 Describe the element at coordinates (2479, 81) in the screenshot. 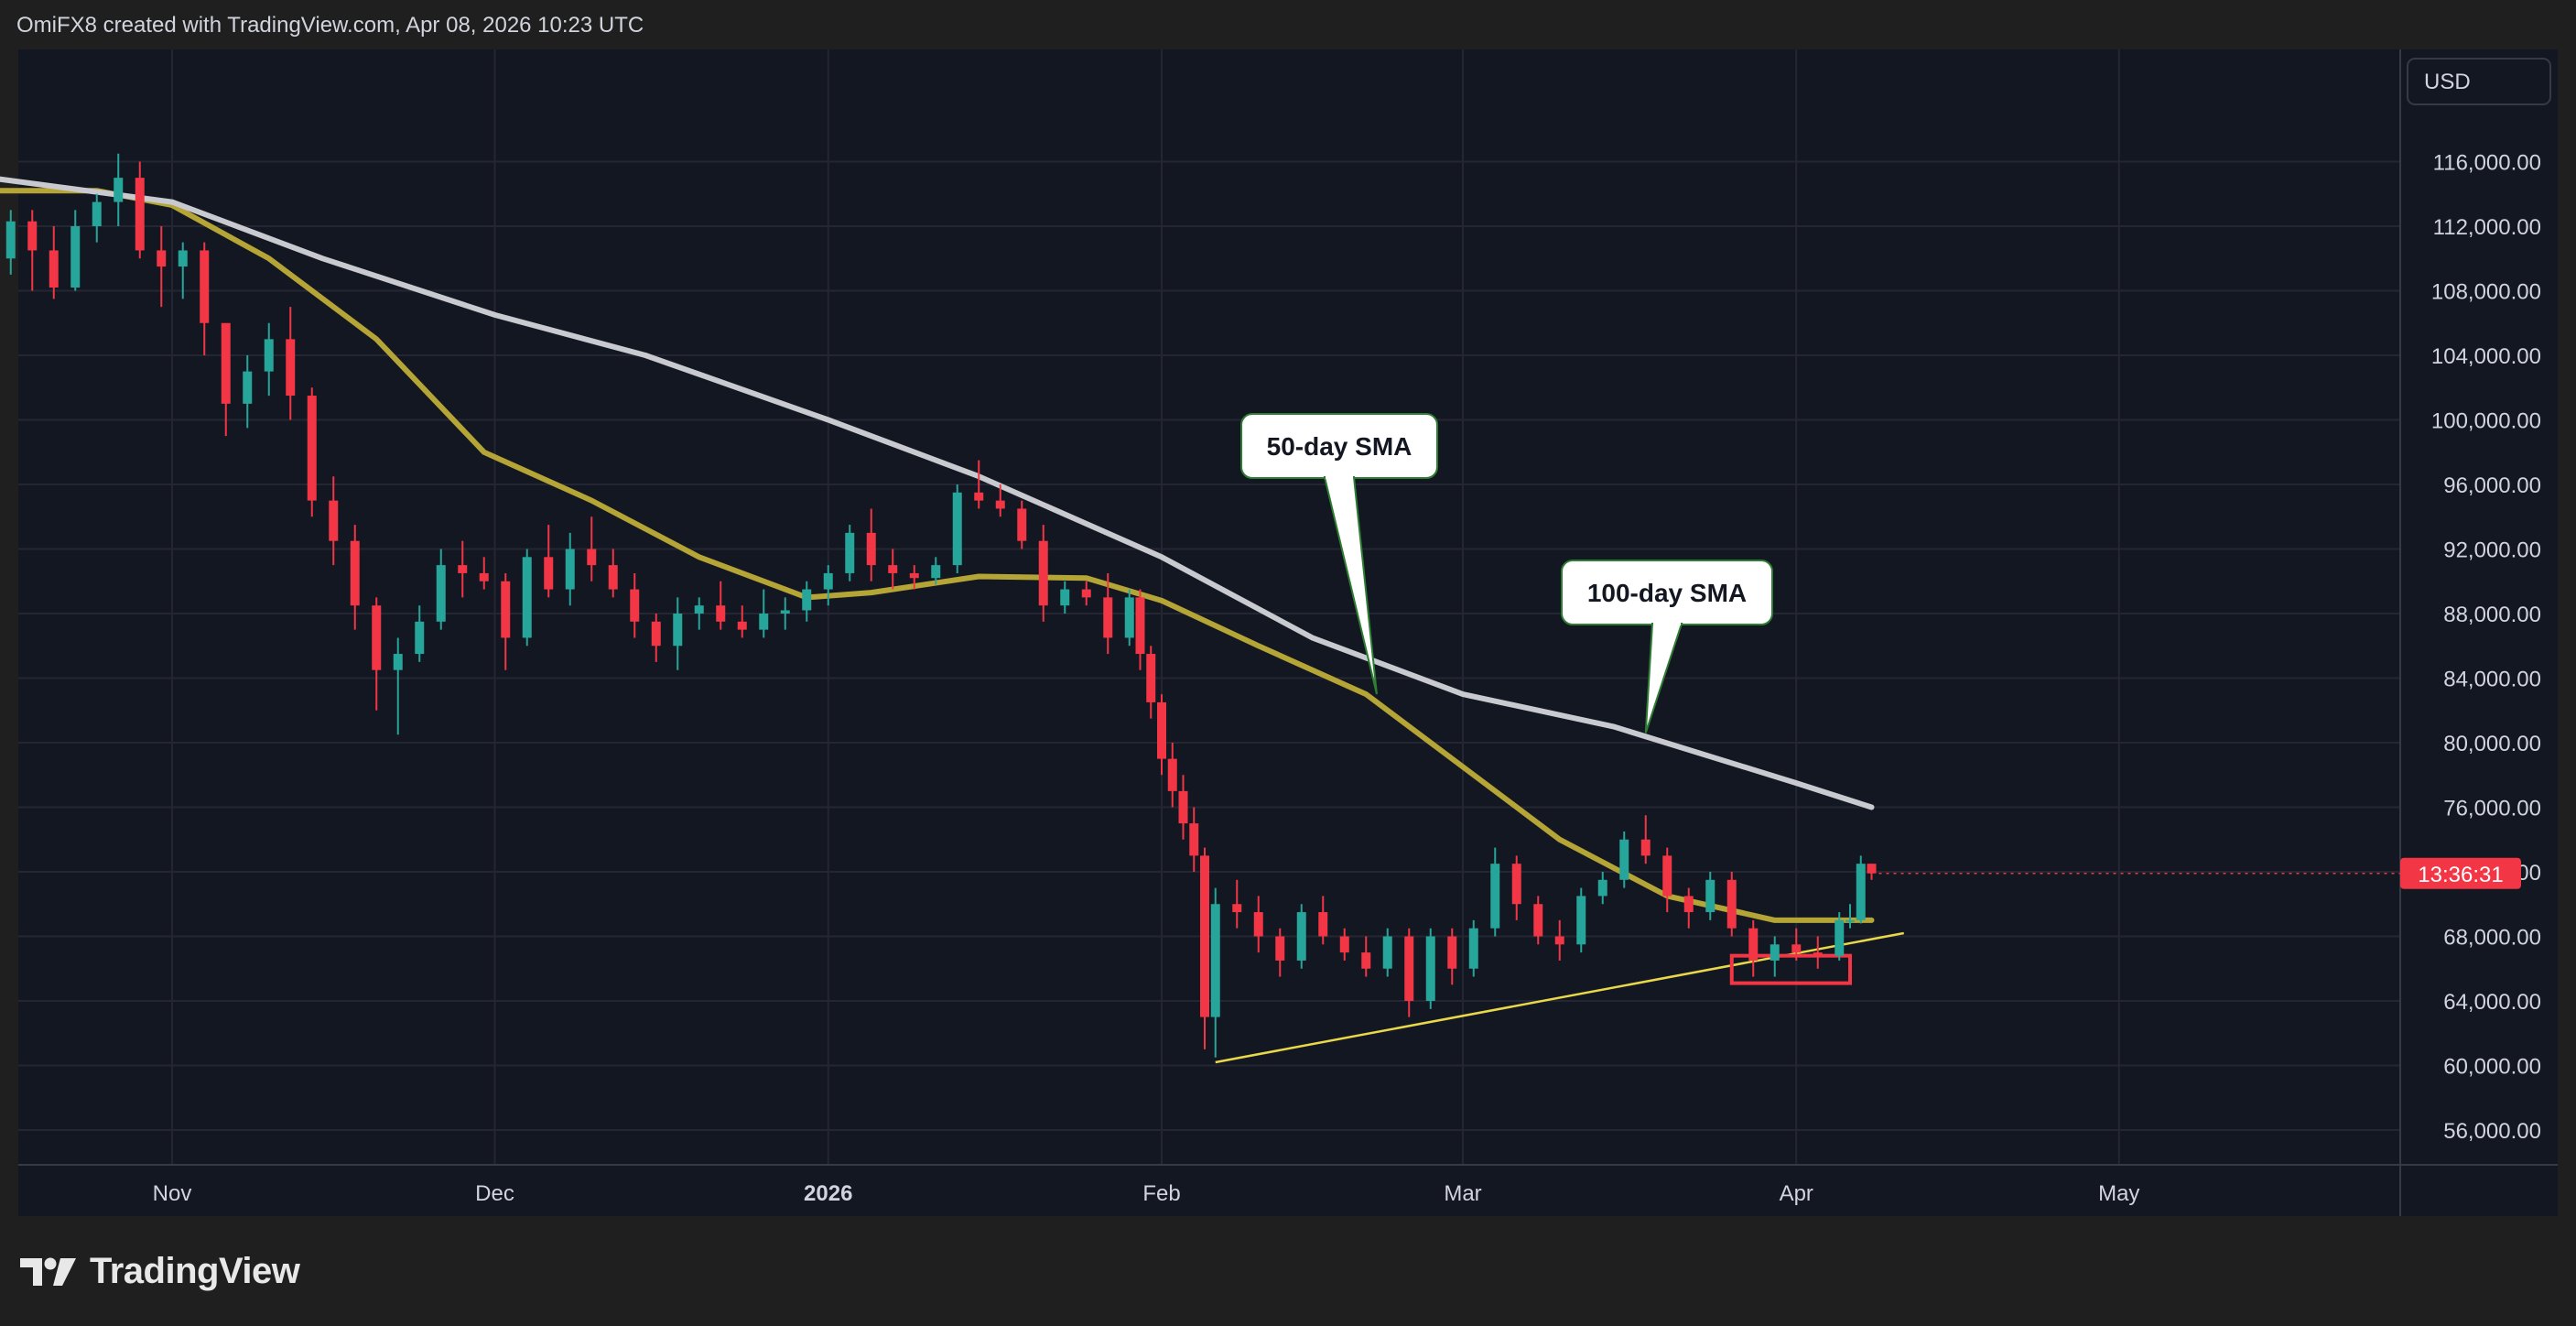

I see `currency-box` at that location.